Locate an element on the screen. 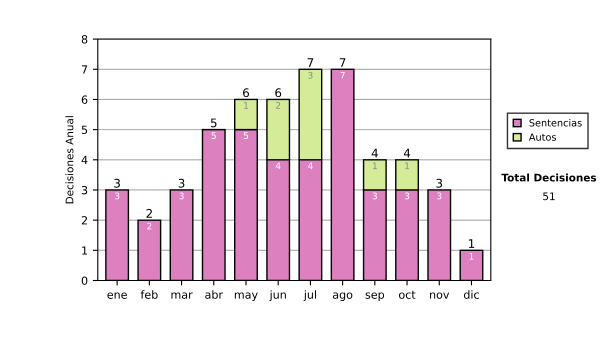 This screenshot has width=600, height=340. y-axis-title: Decisiones Anual is located at coordinates (69, 160).